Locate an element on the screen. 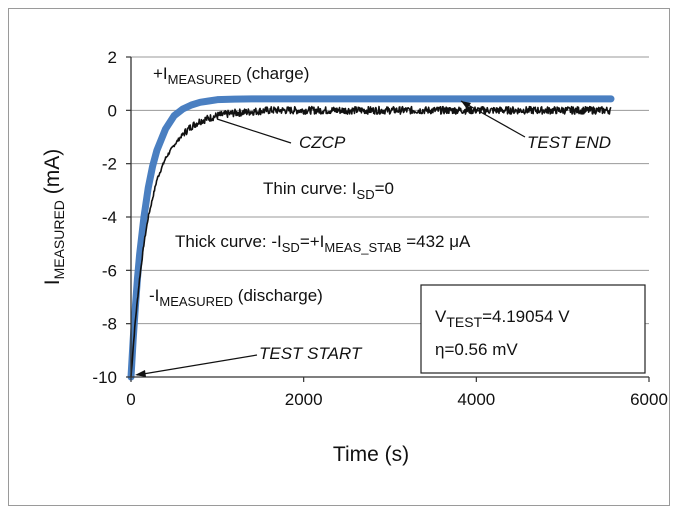  discharge-annotation: -IMEASURED (discharge) is located at coordinates (236, 297).